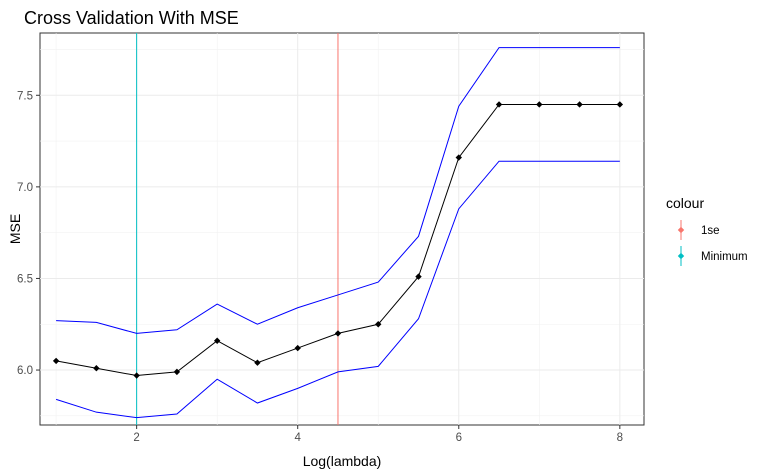 This screenshot has width=770, height=475. What do you see at coordinates (685, 203) in the screenshot?
I see `legend-title: colour` at bounding box center [685, 203].